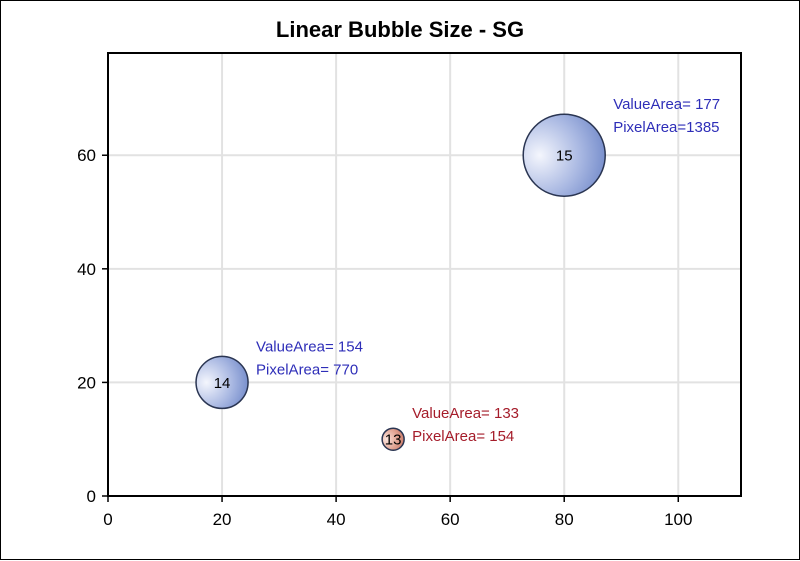 The width and height of the screenshot is (800, 561). What do you see at coordinates (564, 519) in the screenshot?
I see `x-tick-label: 80` at bounding box center [564, 519].